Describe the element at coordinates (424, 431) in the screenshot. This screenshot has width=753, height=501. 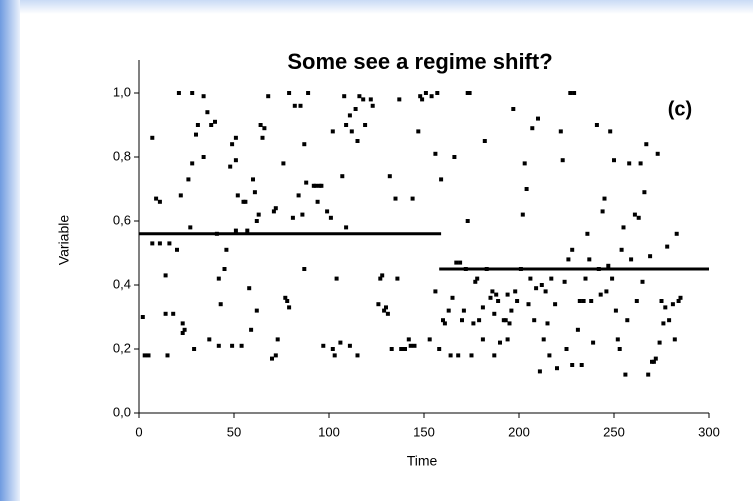
I see `x-tick-label: 150` at that location.